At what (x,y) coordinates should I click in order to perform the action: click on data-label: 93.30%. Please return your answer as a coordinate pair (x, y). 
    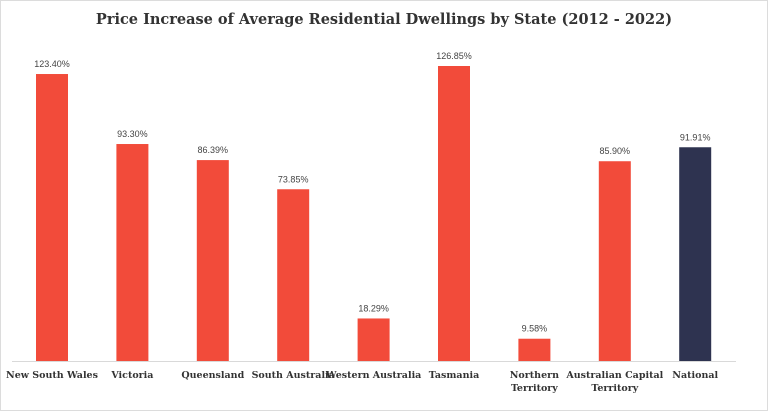
    Looking at the image, I should click on (132, 134).